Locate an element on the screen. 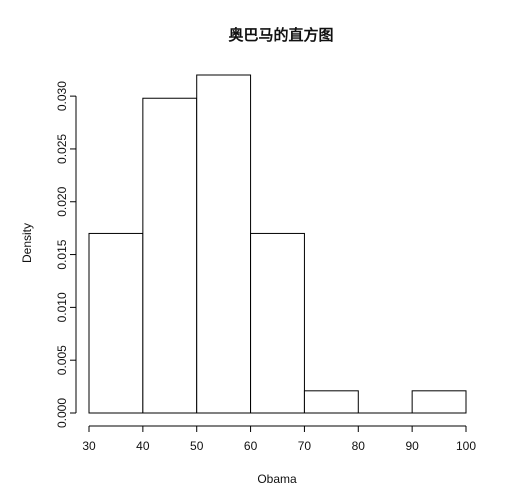  y-tick-label-6: 0.030 is located at coordinates (62, 96).